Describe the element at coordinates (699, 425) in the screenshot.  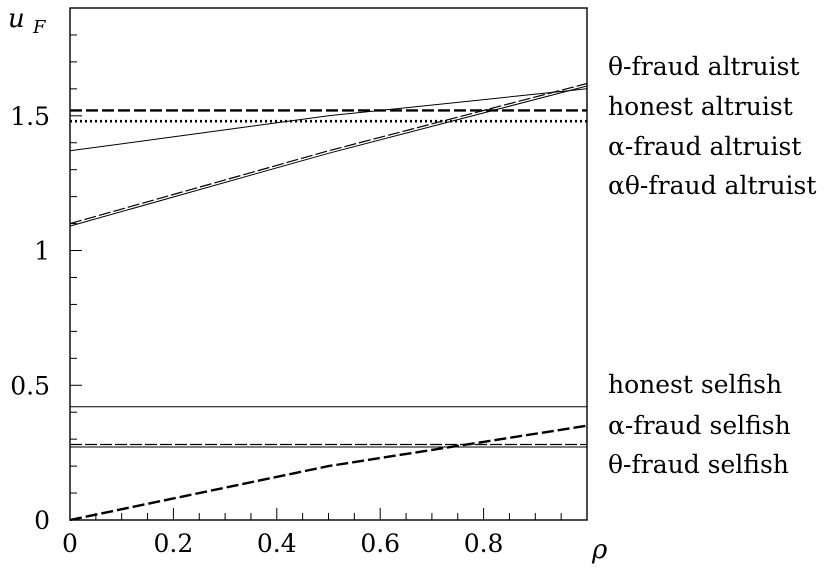
I see `legend-label: α-fraud selfish` at that location.